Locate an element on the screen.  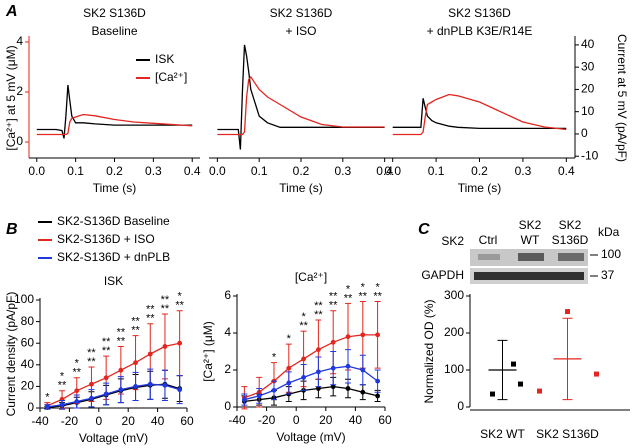
row-label: GAPDH is located at coordinates (442, 275).